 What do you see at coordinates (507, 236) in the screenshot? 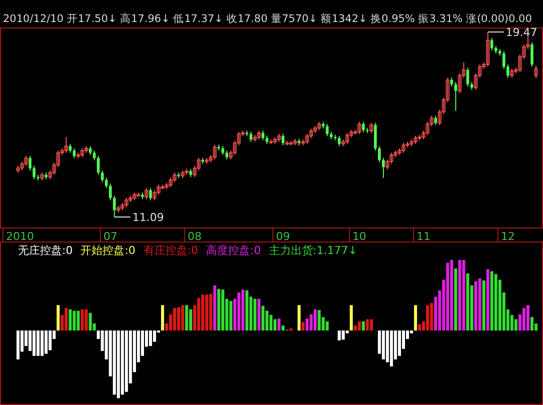
I see `x-tick-label: 12` at bounding box center [507, 236].